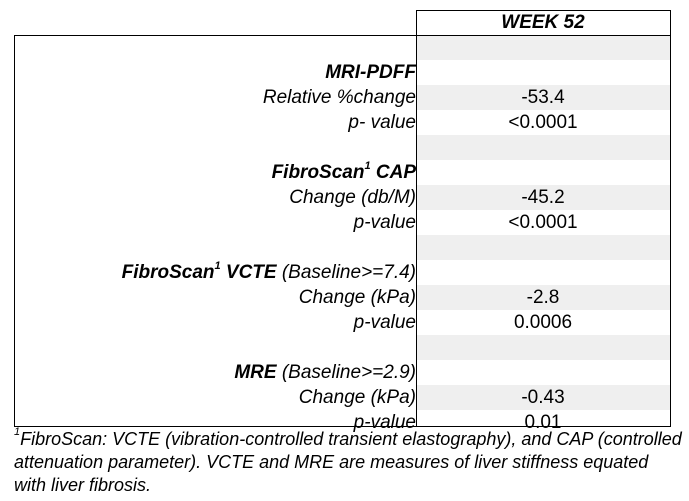  Describe the element at coordinates (14, 231) in the screenshot. I see `table-border-left` at that location.